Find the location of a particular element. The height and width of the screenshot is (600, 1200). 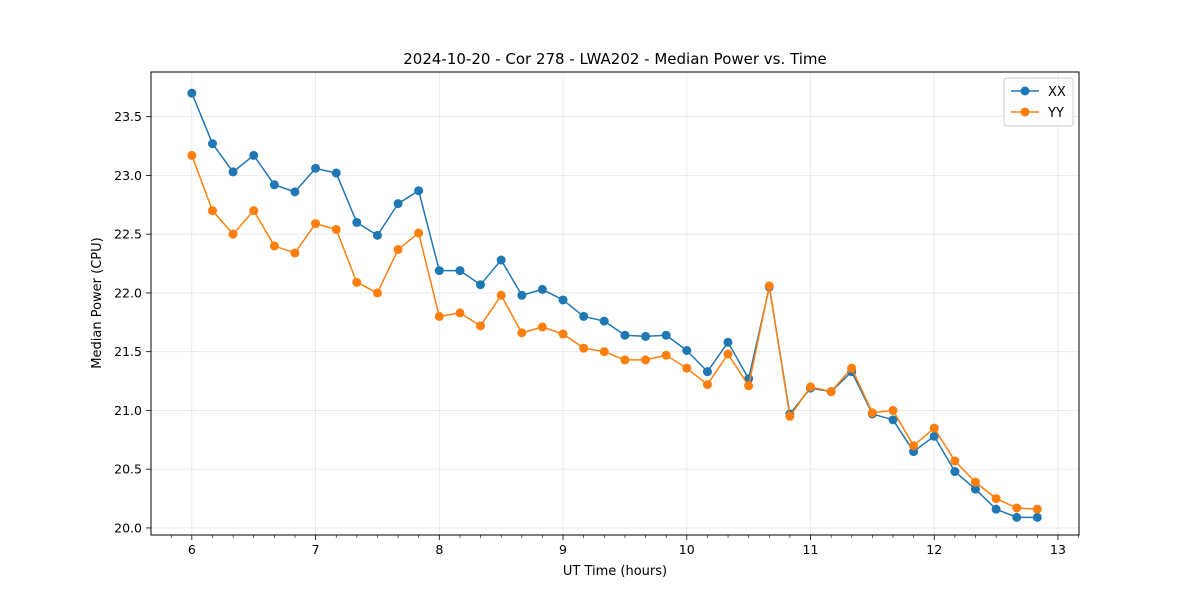

y-tick-label: 20.0 is located at coordinates (128, 527).